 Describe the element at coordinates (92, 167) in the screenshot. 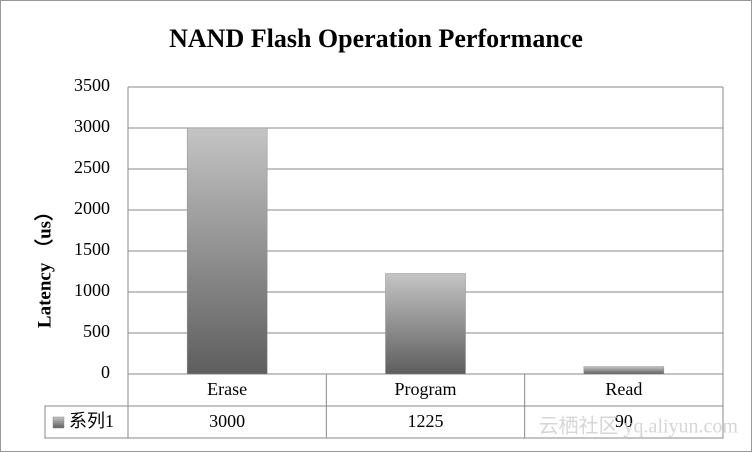

I see `y-tick-label: 2500` at that location.